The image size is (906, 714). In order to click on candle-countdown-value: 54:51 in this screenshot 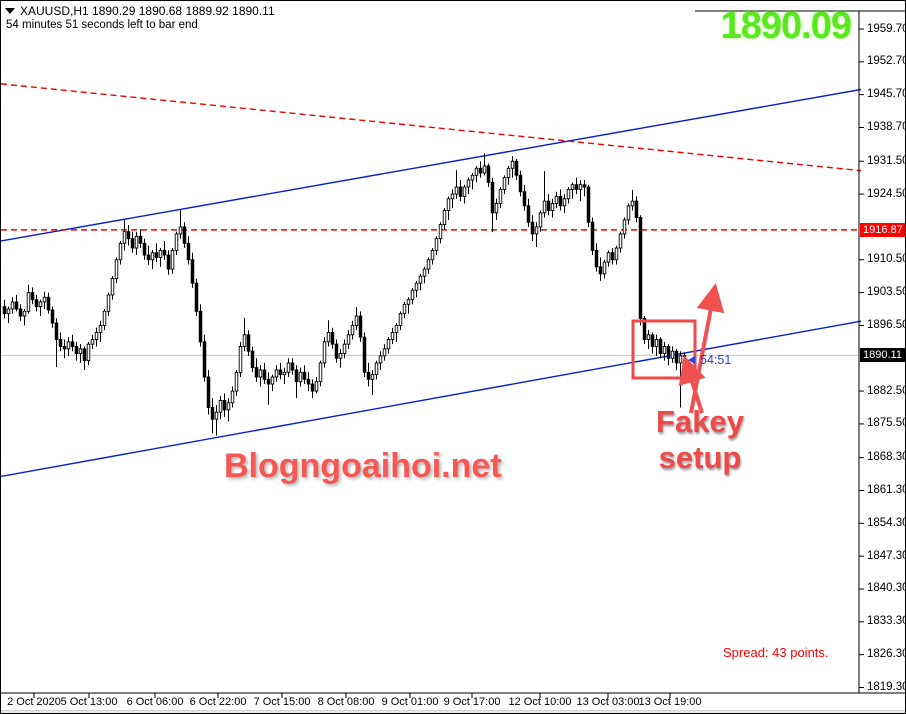, I will do `click(716, 360)`.